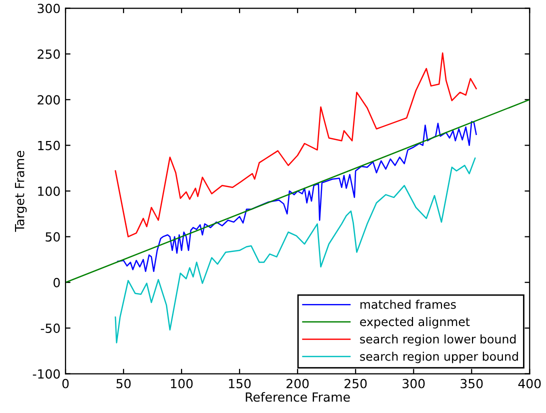 This screenshot has height=413, width=546. What do you see at coordinates (240, 383) in the screenshot?
I see `x-tick-label: 150` at bounding box center [240, 383].